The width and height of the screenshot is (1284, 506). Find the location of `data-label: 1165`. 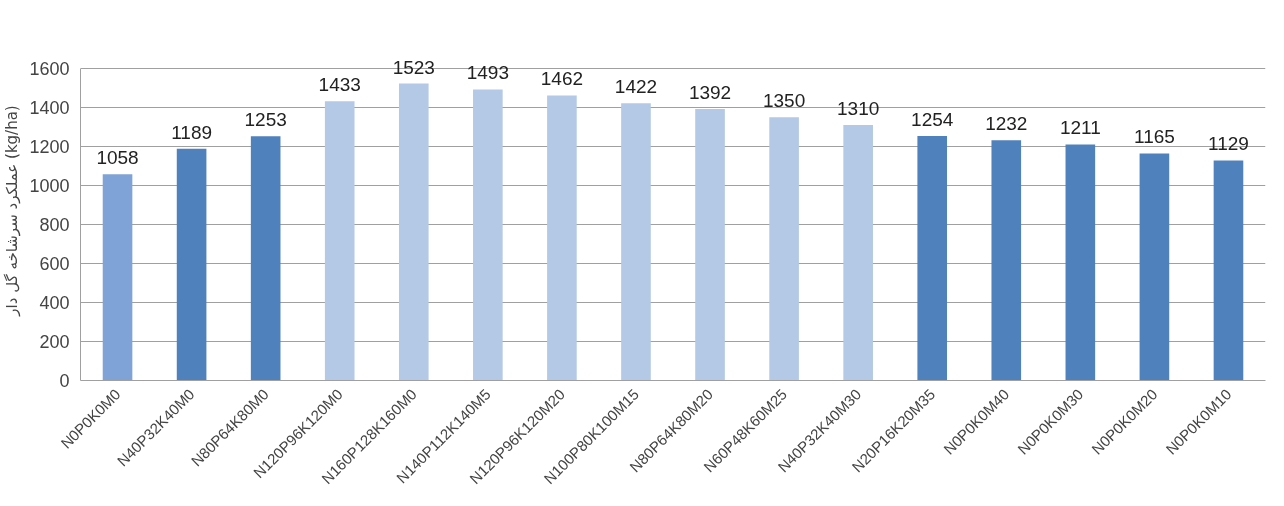

data-label: 1165 is located at coordinates (1154, 137).